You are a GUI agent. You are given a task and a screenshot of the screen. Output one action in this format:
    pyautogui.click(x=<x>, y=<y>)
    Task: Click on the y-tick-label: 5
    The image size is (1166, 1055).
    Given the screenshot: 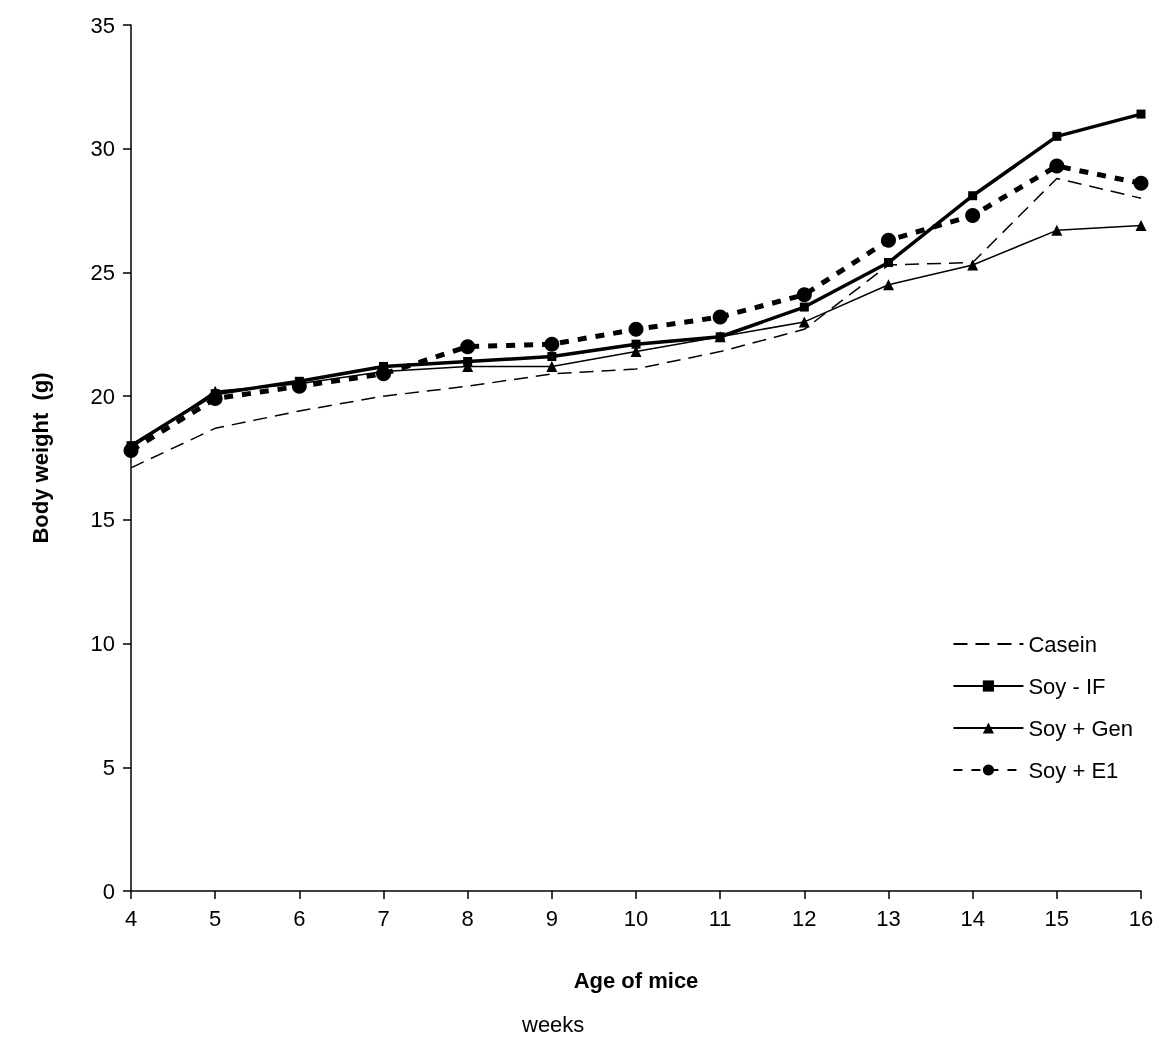 What is the action you would take?
    pyautogui.click(x=108, y=767)
    